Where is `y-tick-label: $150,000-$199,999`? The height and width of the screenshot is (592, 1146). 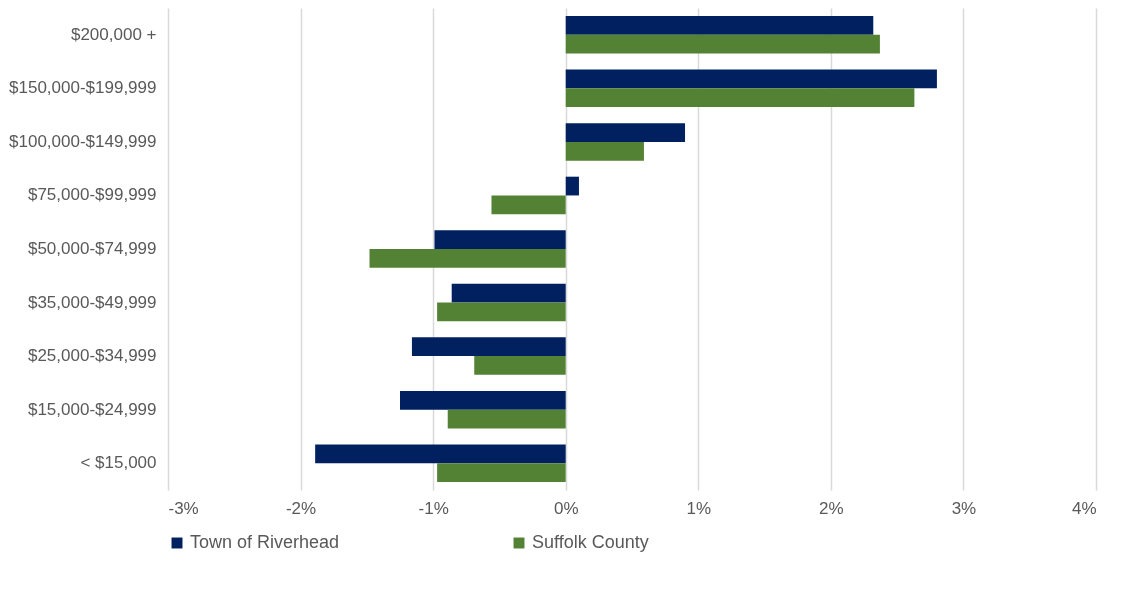
y-tick-label: $150,000-$199,999 is located at coordinates (83, 88).